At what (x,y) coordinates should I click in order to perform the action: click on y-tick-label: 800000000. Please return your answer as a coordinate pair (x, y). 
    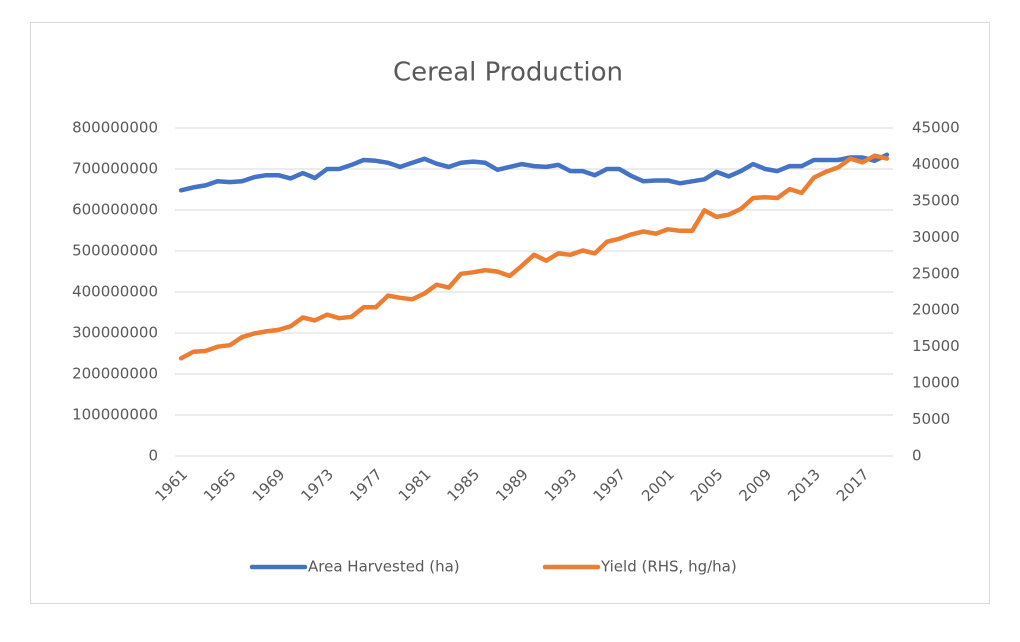
    Looking at the image, I should click on (115, 128).